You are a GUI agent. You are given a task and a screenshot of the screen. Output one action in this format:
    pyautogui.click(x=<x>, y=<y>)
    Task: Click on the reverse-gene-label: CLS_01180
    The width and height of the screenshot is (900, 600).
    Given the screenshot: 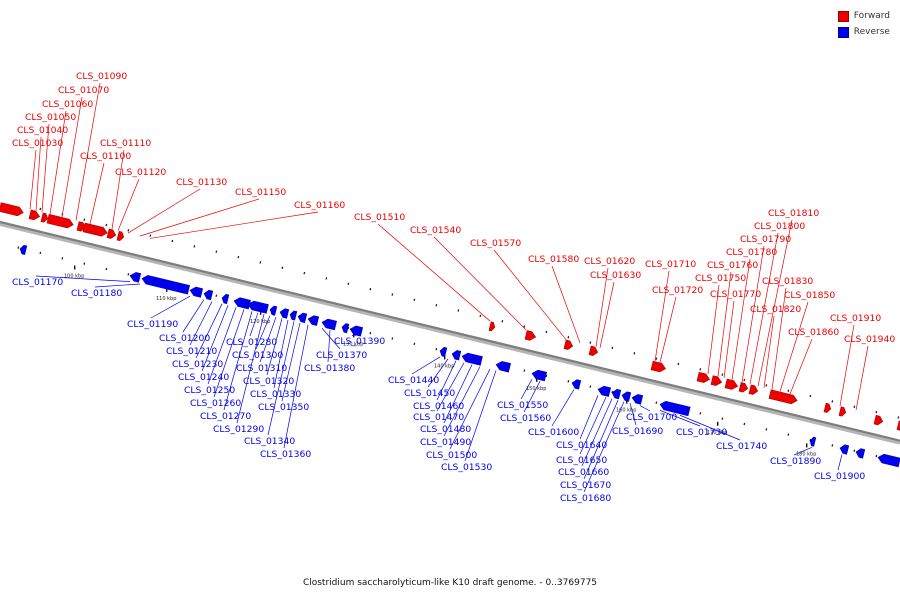 What is the action you would take?
    pyautogui.click(x=96, y=293)
    